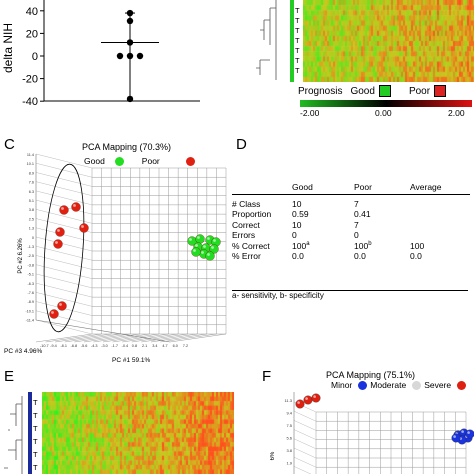 This screenshot has width=474, height=474. I want to click on c-ytick-label: -2.5, so click(30, 256).